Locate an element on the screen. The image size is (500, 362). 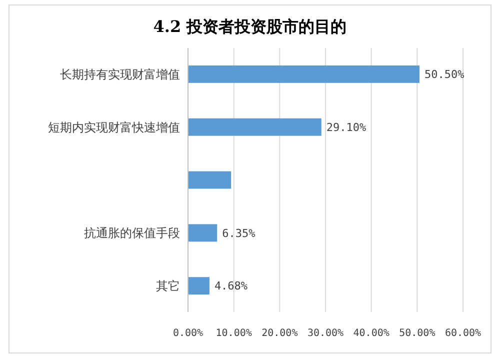
y-tick-label: 抗通胀的保值手段 is located at coordinates (132, 233).